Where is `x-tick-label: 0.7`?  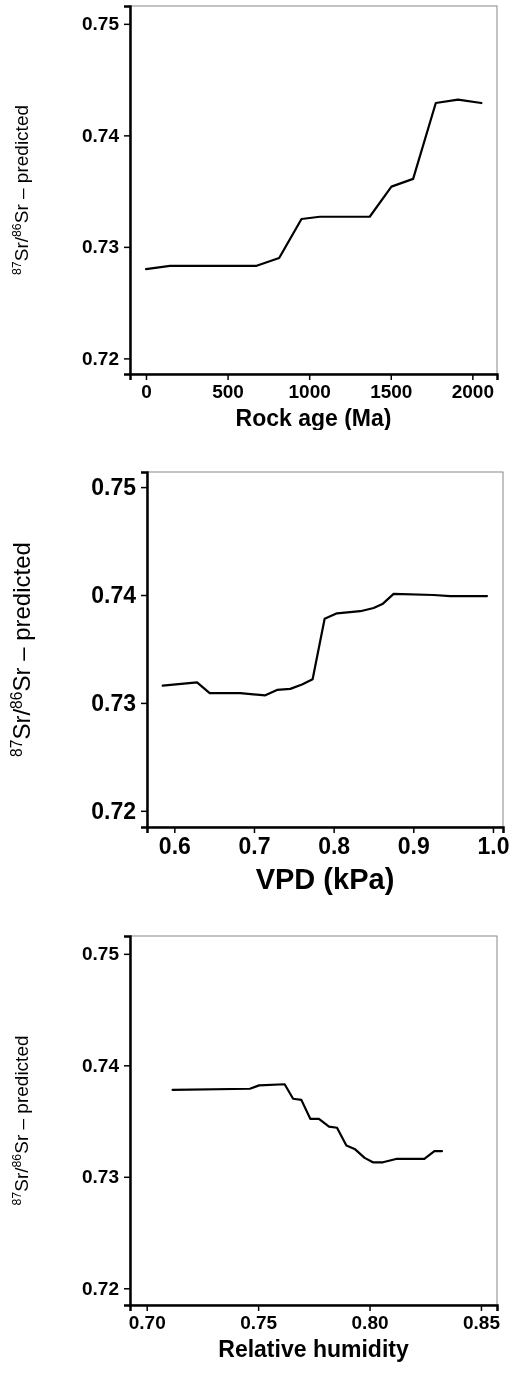 x-tick-label: 0.7 is located at coordinates (254, 846).